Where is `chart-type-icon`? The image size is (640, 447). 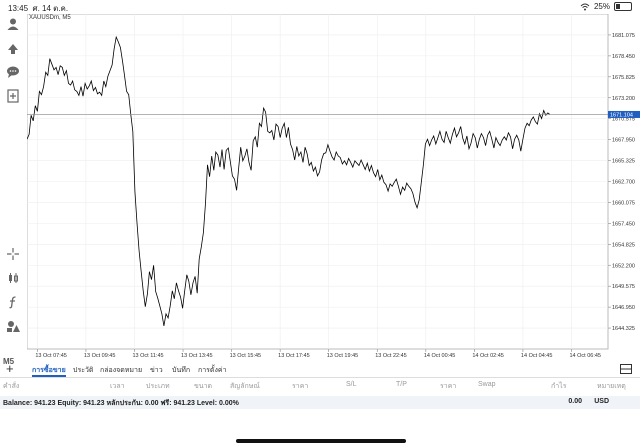 chart-type-icon is located at coordinates (13, 278).